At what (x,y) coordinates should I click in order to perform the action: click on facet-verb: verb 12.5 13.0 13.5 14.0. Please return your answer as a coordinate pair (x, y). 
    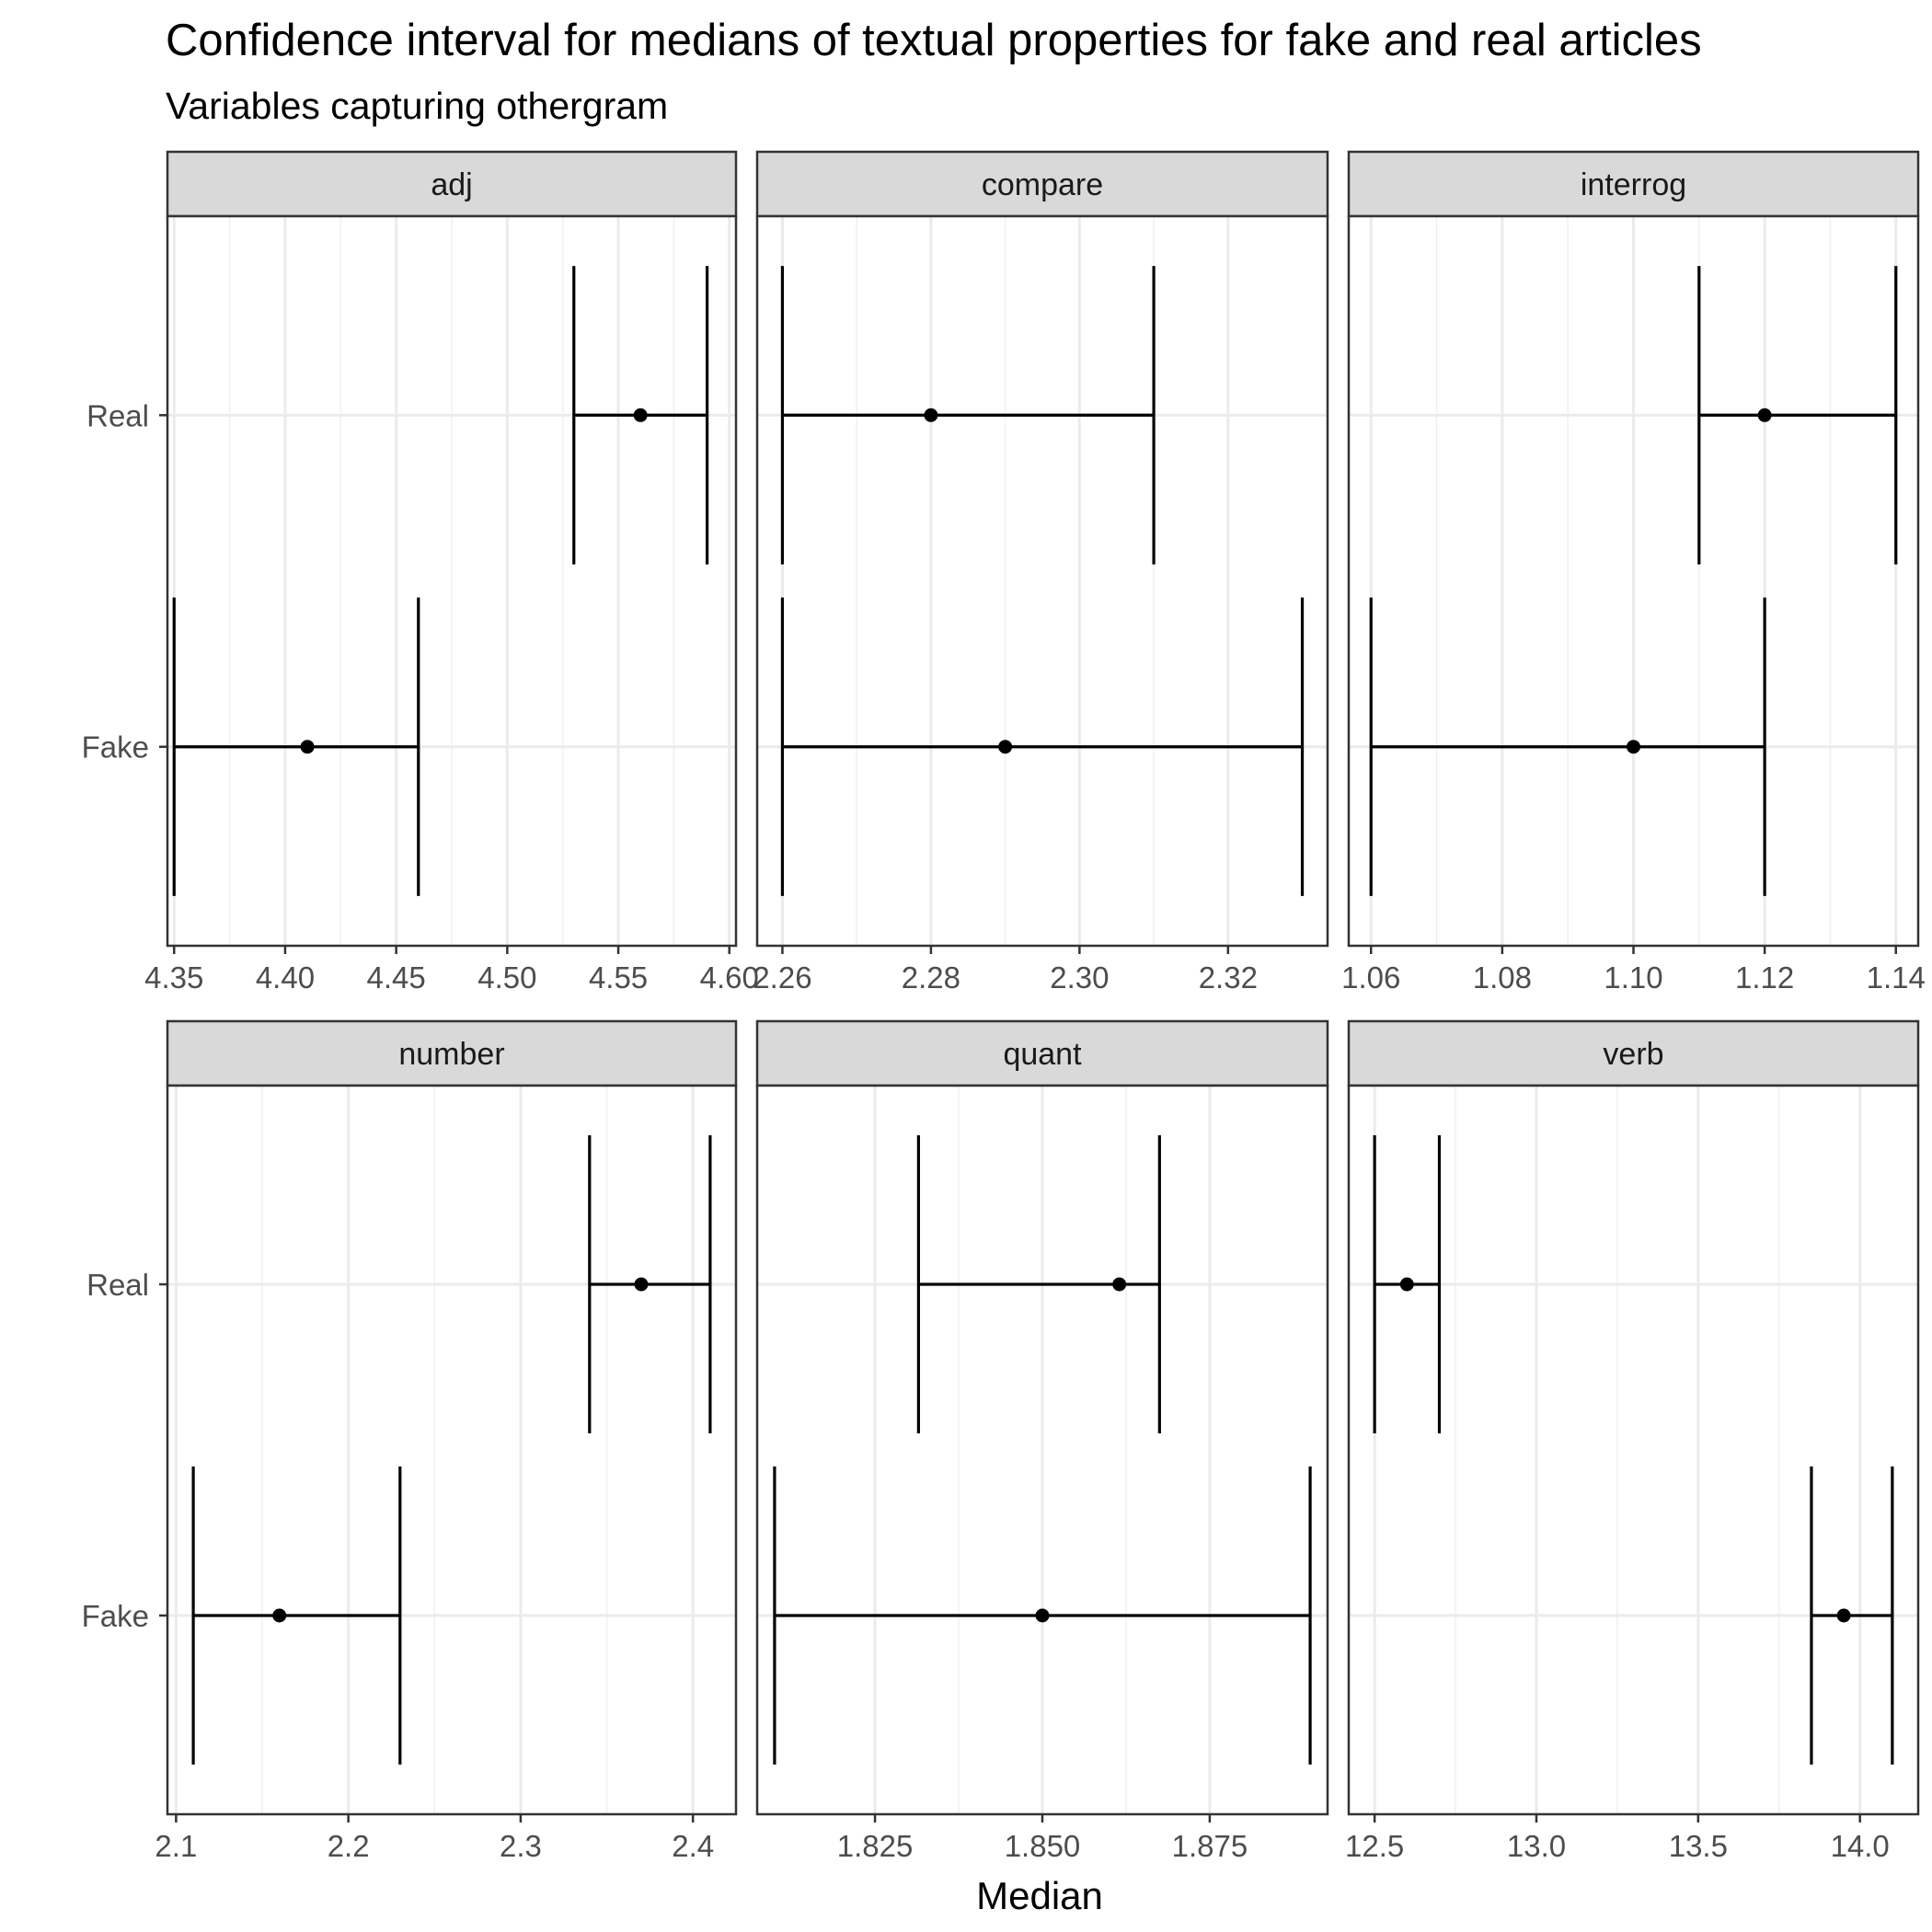
    Looking at the image, I should click on (1632, 1441).